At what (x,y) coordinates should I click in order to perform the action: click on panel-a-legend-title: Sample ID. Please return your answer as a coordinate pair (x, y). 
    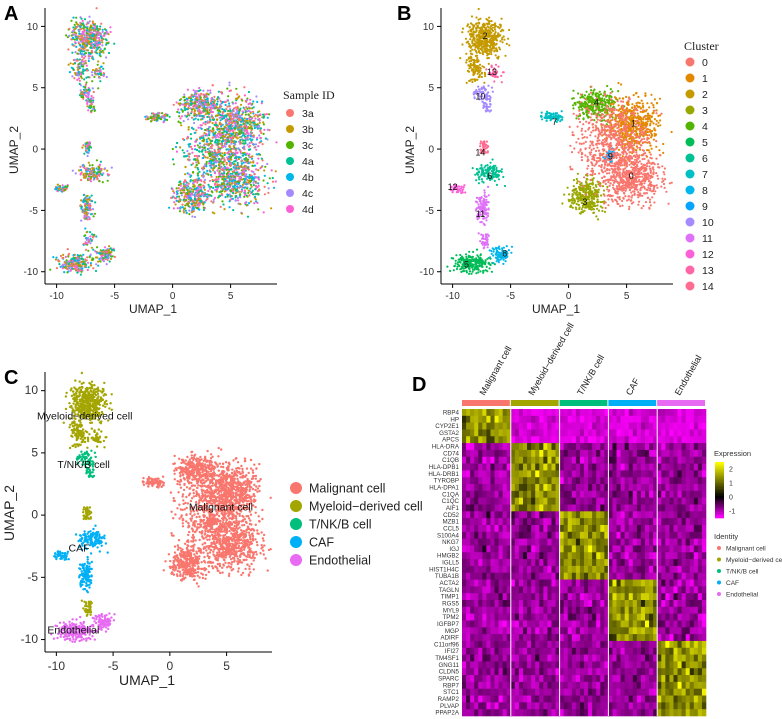
    Looking at the image, I should click on (309, 95).